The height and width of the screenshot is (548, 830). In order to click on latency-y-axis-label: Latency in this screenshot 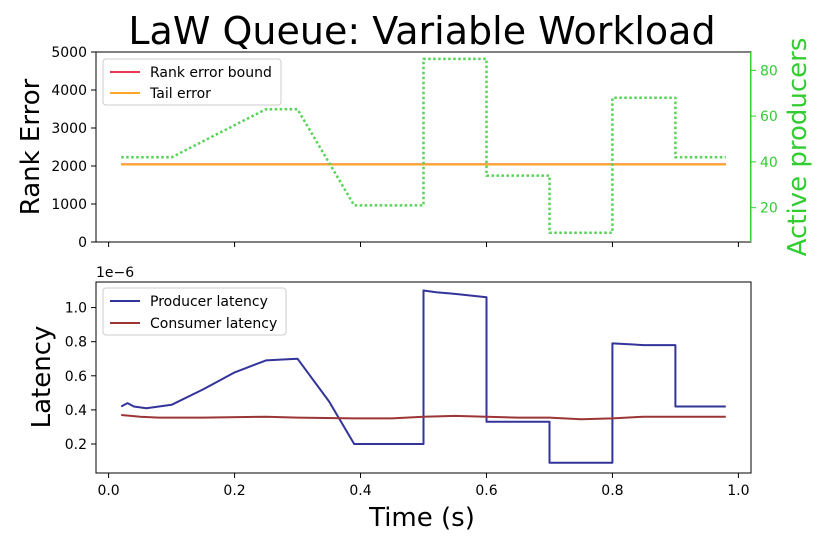, I will do `click(42, 377)`.